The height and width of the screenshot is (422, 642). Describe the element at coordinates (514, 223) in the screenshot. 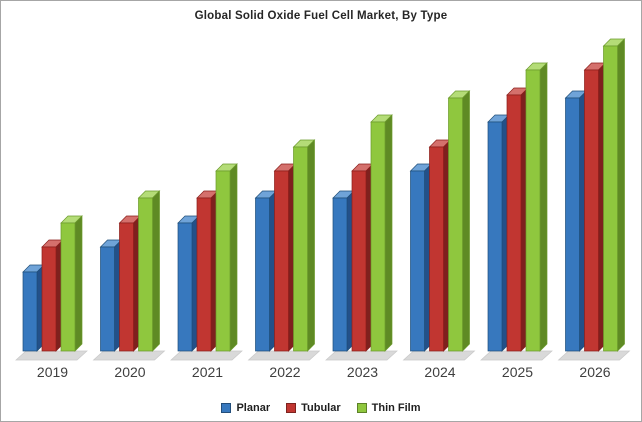

I see `bar-tubular-2025` at that location.